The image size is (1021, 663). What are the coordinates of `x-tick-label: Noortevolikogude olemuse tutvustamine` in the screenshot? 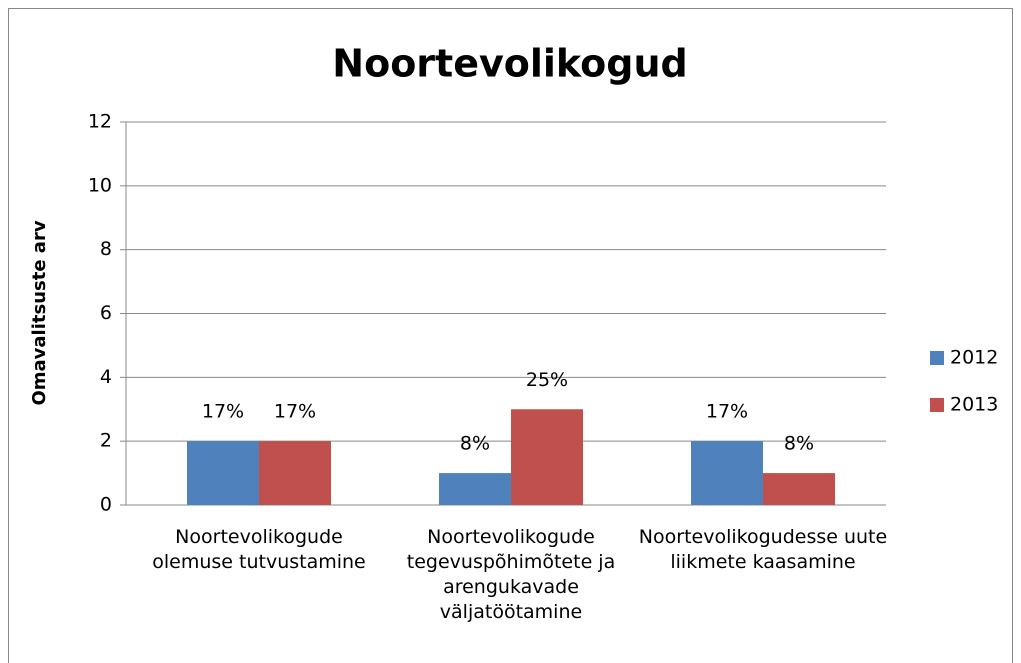 It's located at (259, 549).